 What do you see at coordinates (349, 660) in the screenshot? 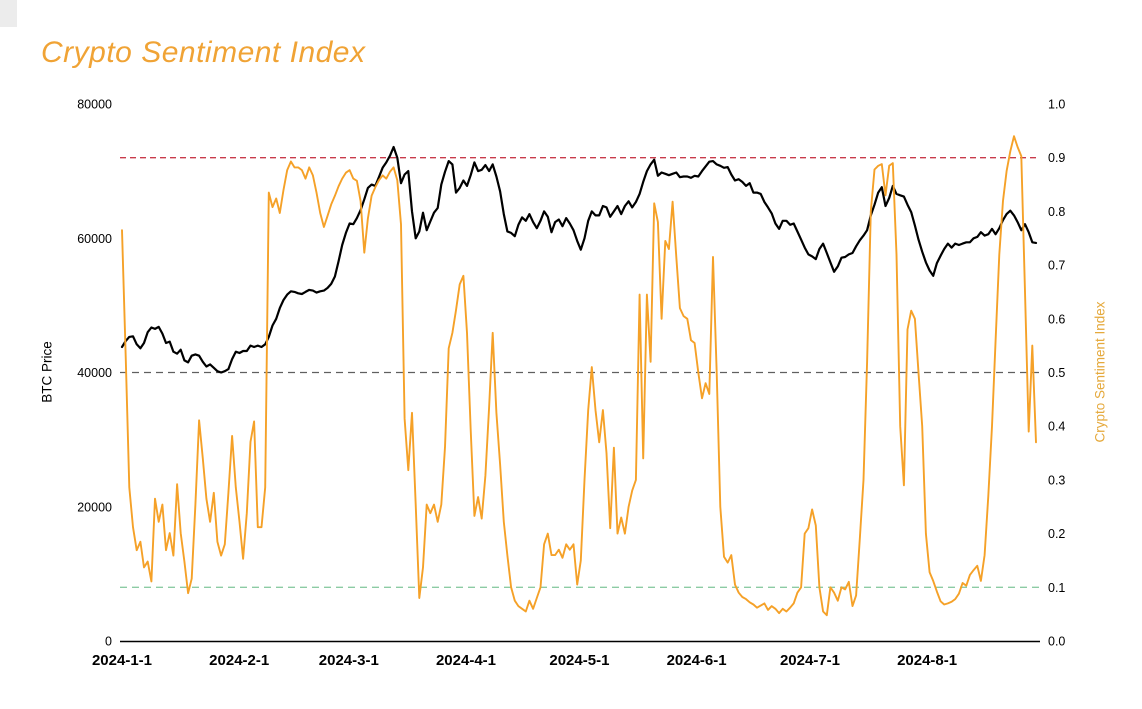
I see `x-tick-label: 2024-3-1` at bounding box center [349, 660].